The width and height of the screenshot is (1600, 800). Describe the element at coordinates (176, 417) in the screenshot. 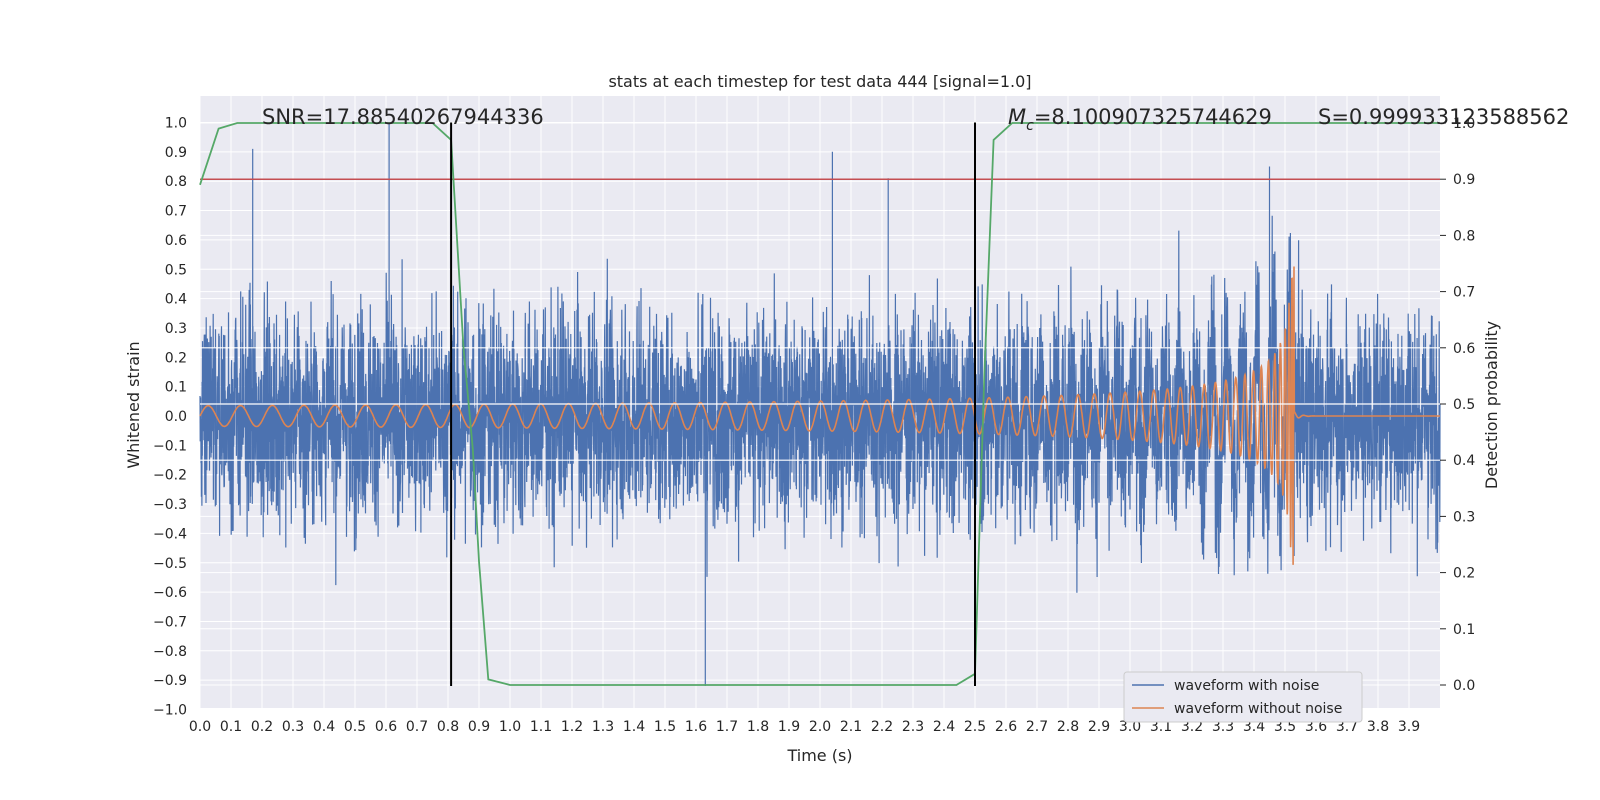

I see `y-tick-label: 0.0` at that location.